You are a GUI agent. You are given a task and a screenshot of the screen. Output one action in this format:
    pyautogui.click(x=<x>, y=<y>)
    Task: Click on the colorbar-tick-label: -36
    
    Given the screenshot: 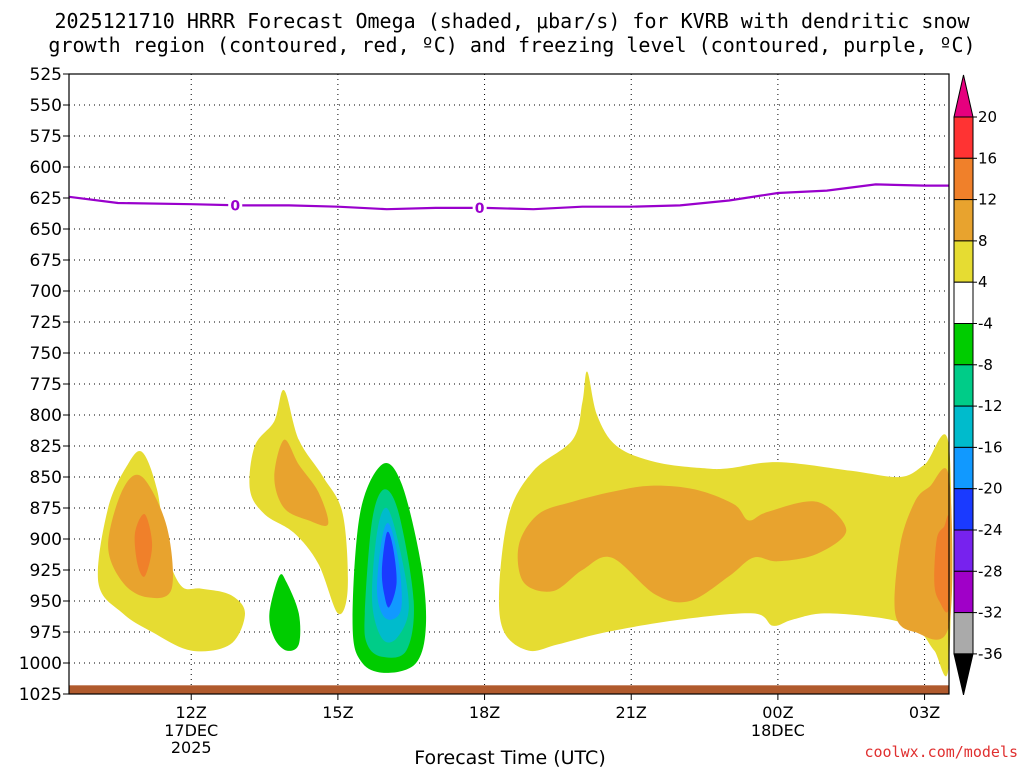 What is the action you would take?
    pyautogui.click(x=990, y=654)
    